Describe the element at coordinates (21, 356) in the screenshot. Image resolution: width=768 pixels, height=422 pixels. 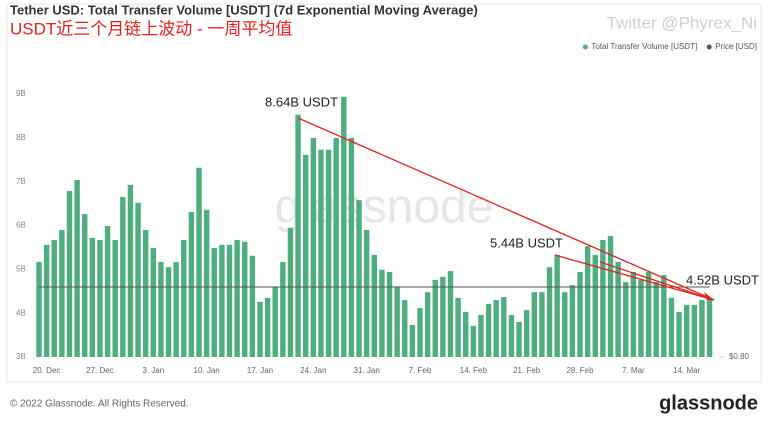
I see `y-tick-label: 3B` at that location.